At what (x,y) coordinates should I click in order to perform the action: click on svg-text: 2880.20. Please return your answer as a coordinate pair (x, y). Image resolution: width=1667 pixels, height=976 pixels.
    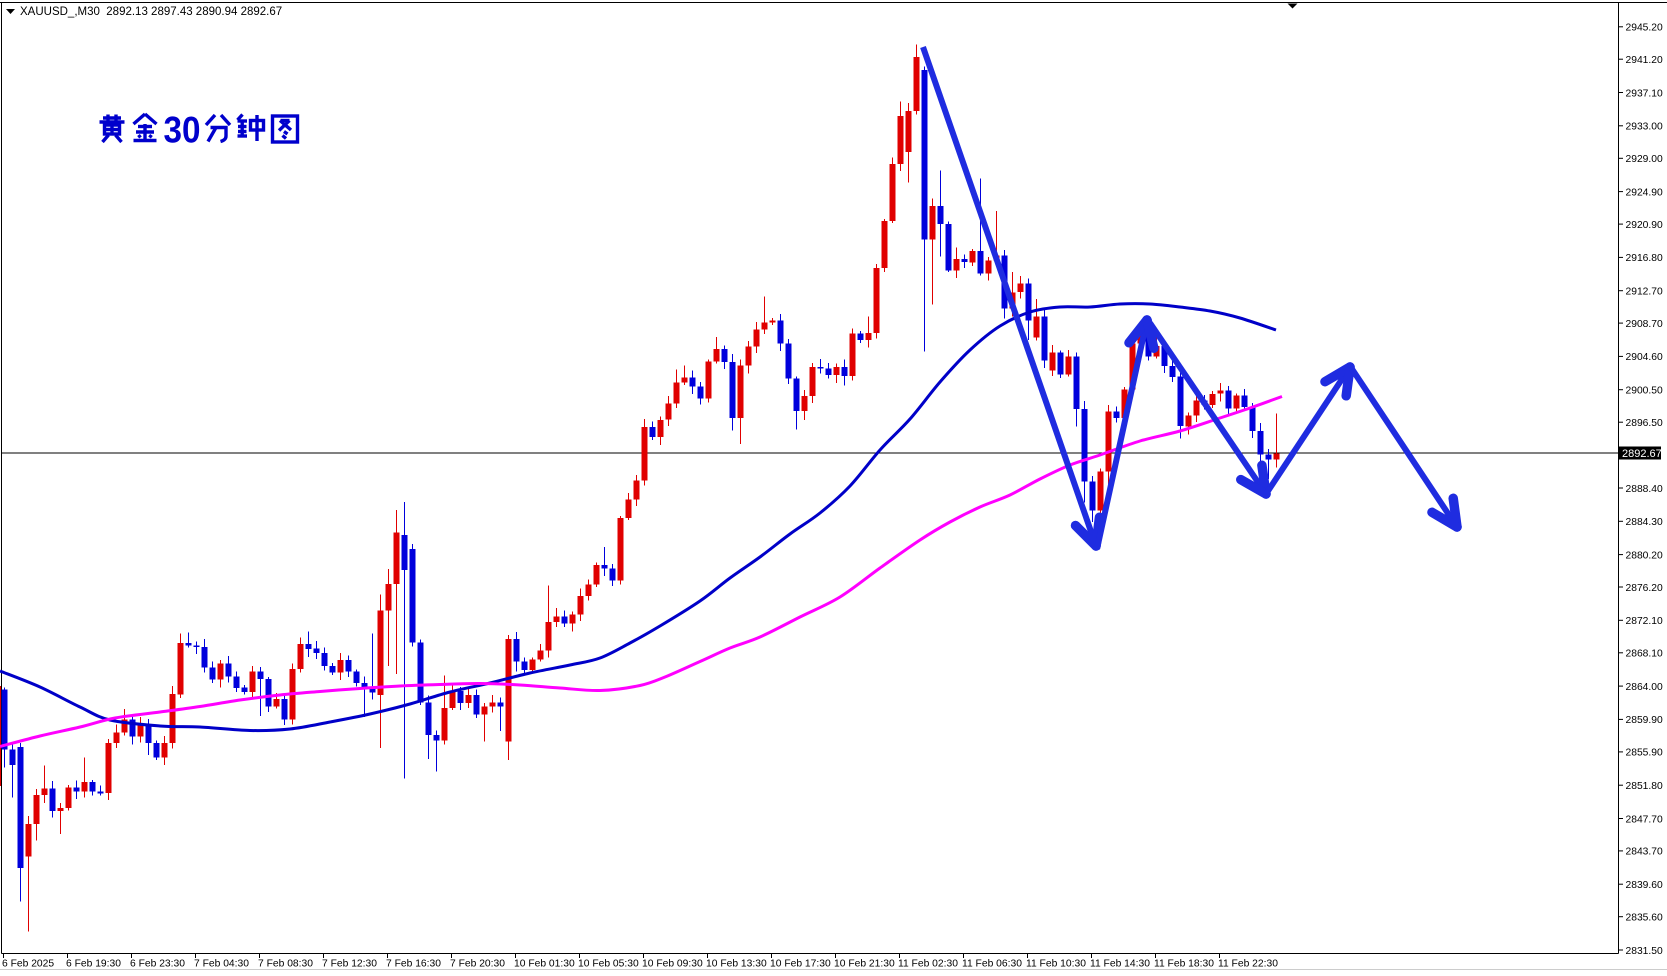
    Looking at the image, I should click on (1644, 555).